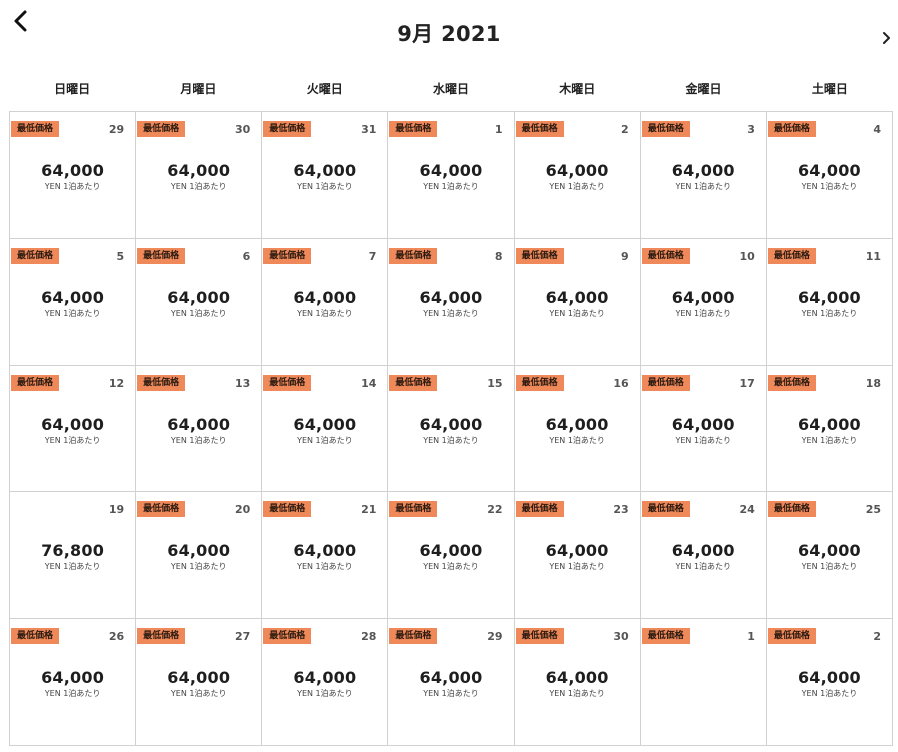 This screenshot has width=898, height=752. What do you see at coordinates (829, 175) in the screenshot?
I see `day-cell: 最低価格 4 64,000 YEN 1泊あたり` at bounding box center [829, 175].